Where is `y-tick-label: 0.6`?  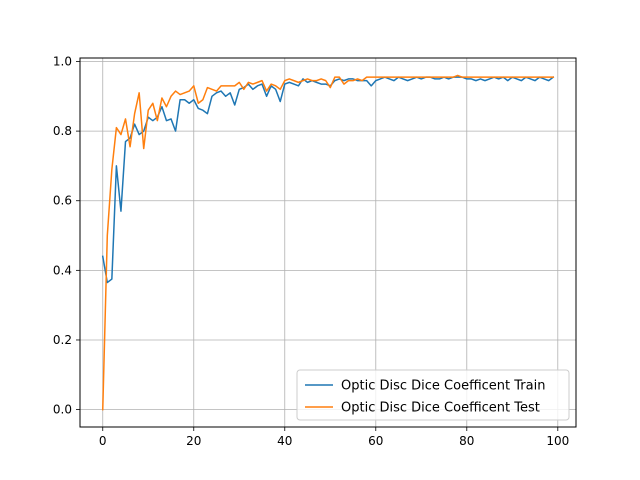
y-tick-label: 0.6 is located at coordinates (62, 201).